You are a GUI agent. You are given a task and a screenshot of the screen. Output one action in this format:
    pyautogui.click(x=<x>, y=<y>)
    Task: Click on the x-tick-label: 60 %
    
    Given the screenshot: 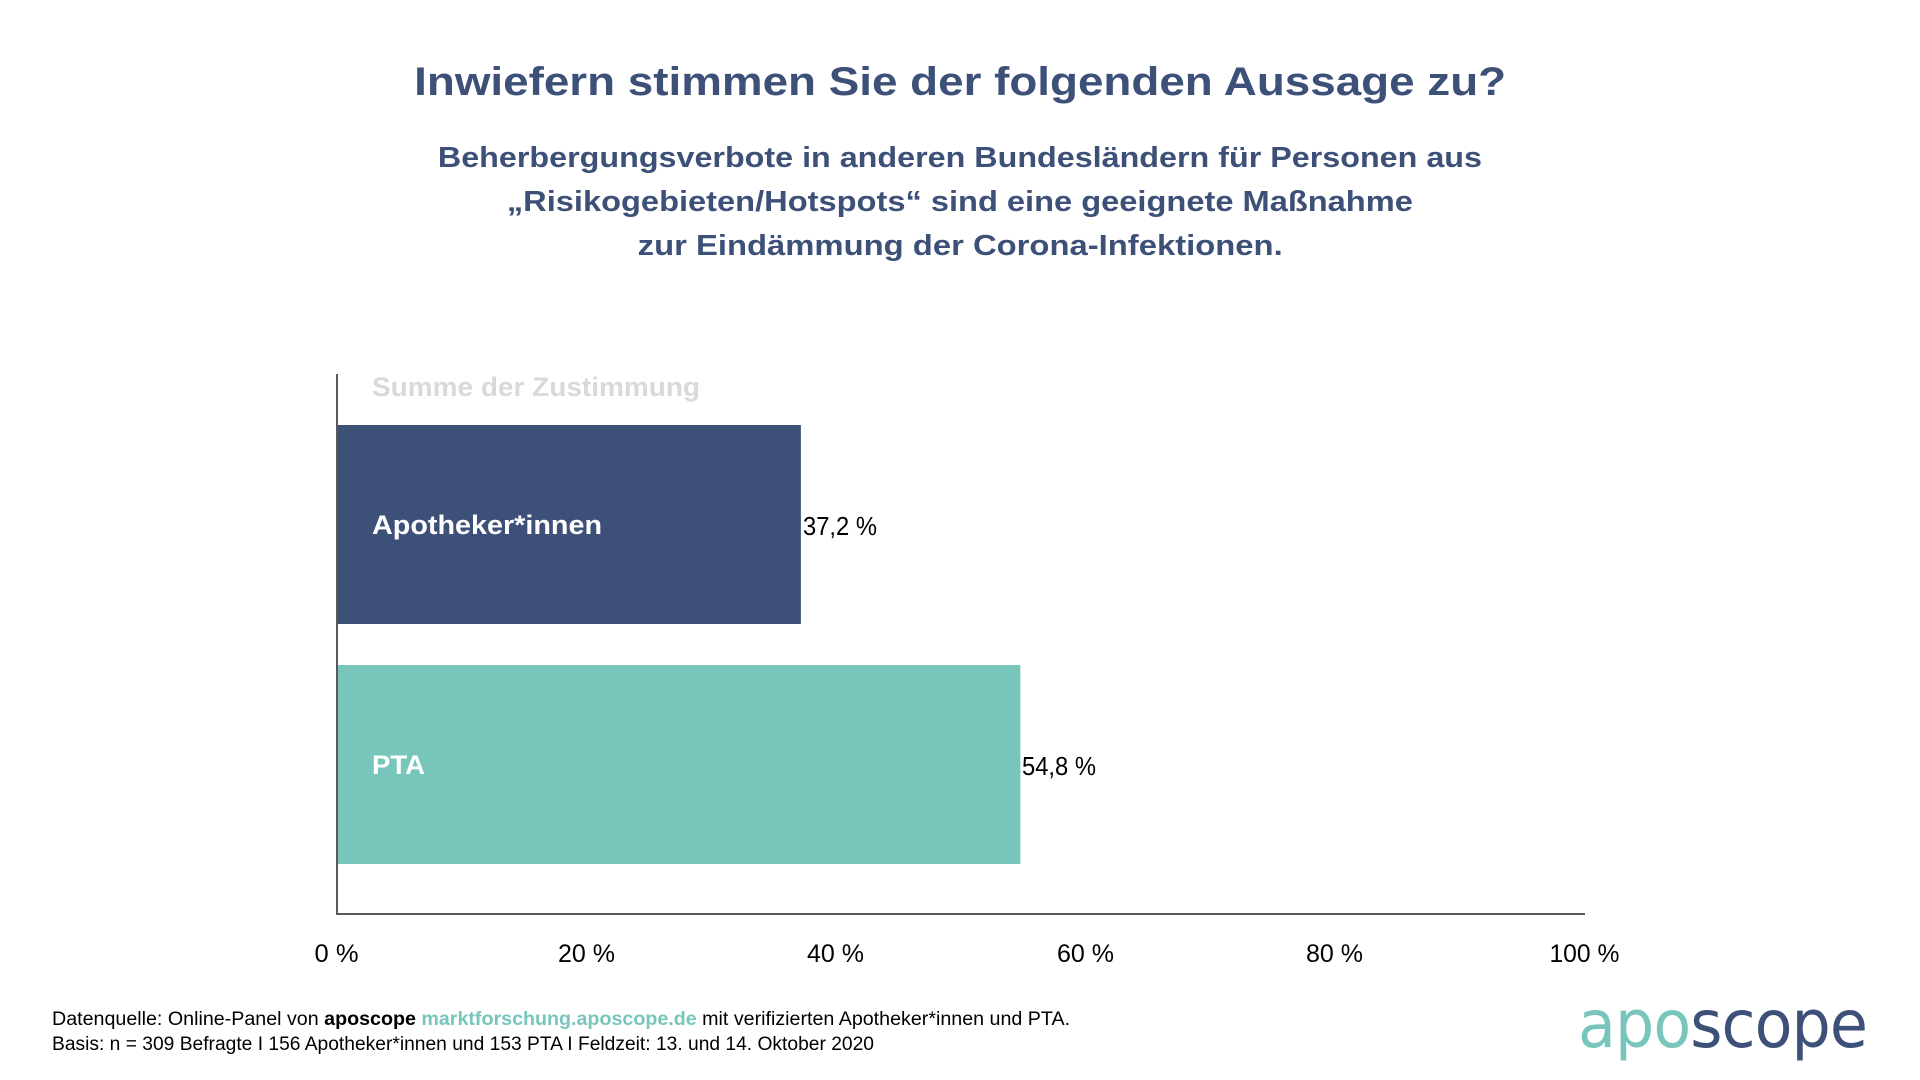 What is the action you would take?
    pyautogui.click(x=1085, y=954)
    